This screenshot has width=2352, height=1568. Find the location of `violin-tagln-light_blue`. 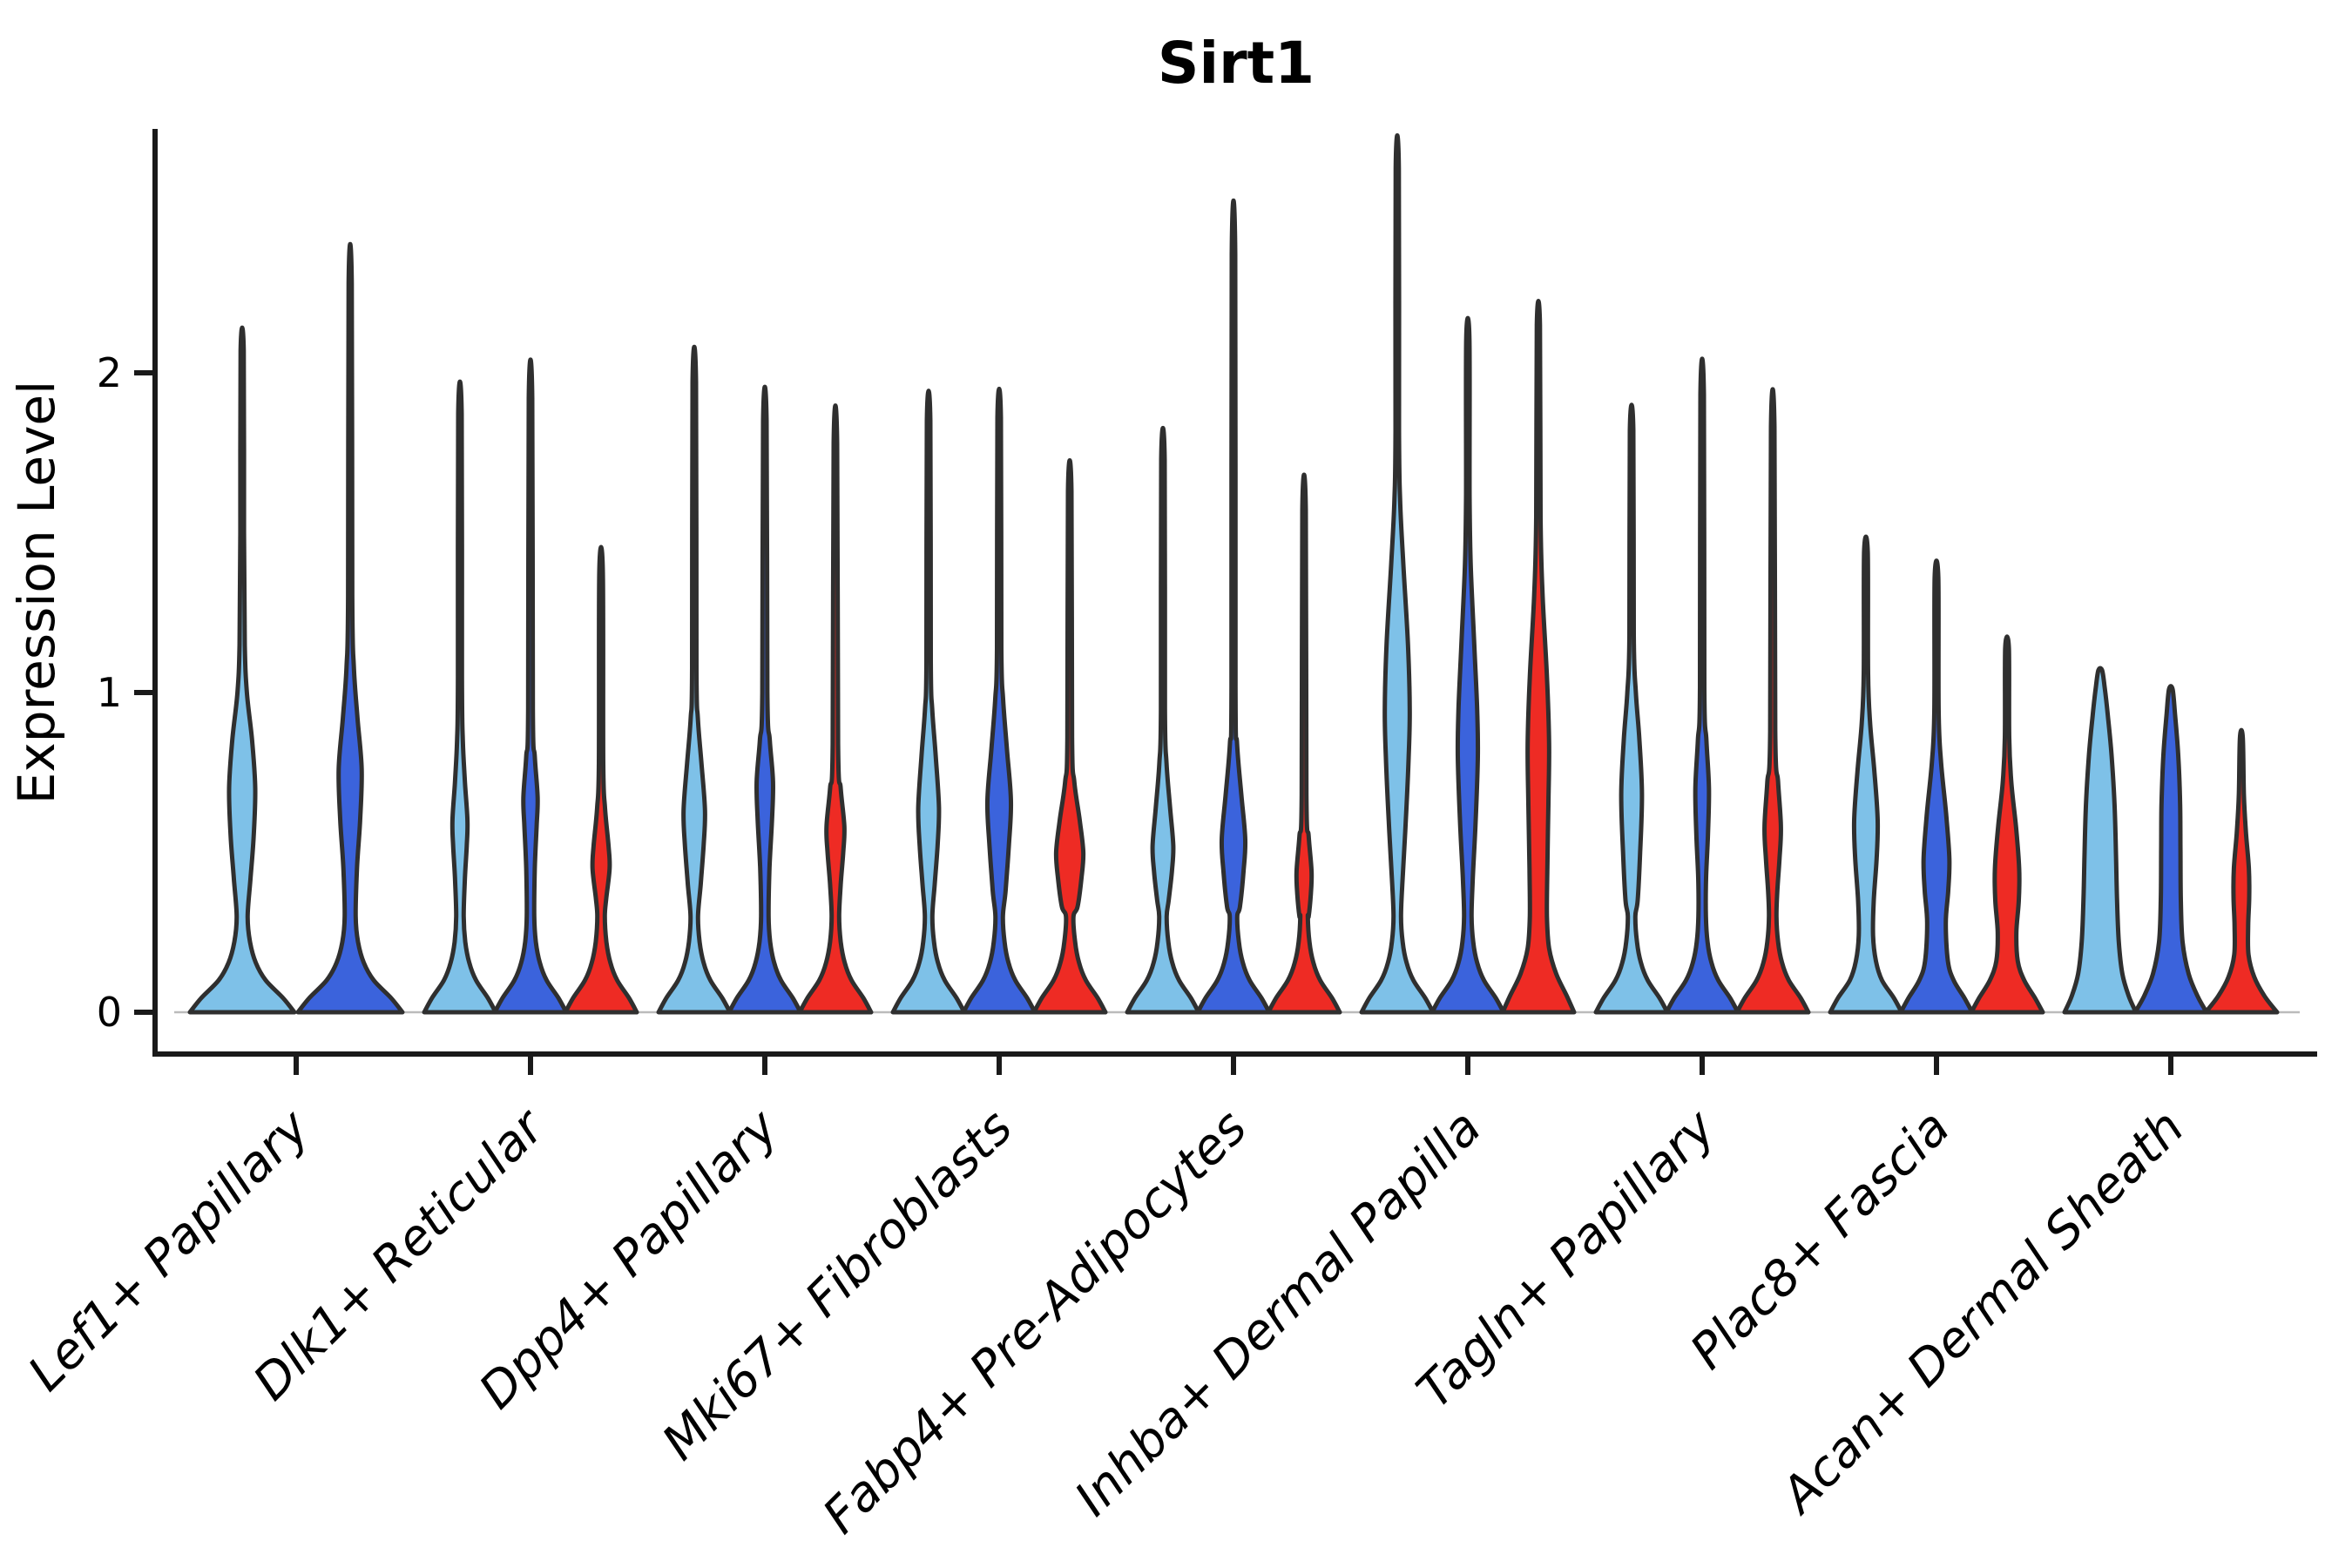

violin-tagln-light_blue is located at coordinates (1631, 708).